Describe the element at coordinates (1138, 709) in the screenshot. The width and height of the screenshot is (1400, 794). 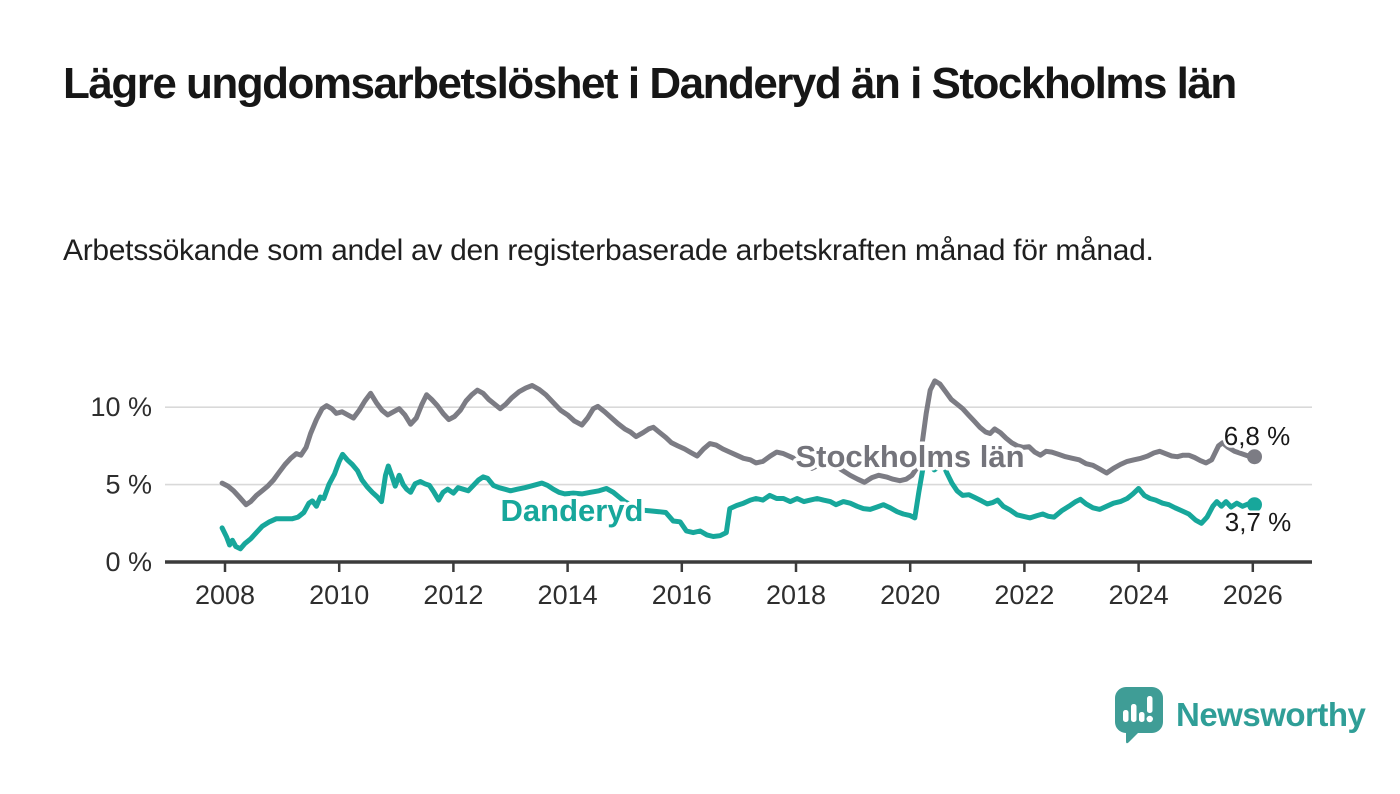
I see `bar-chart-glyph` at that location.